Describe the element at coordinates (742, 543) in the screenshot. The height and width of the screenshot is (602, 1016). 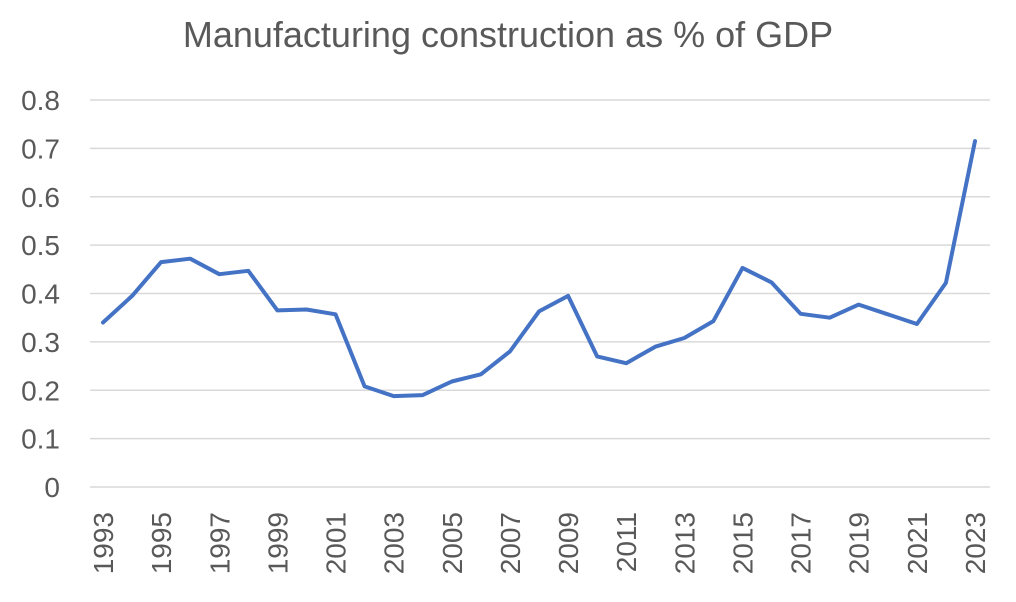
I see `x-tick-label: 2015` at that location.